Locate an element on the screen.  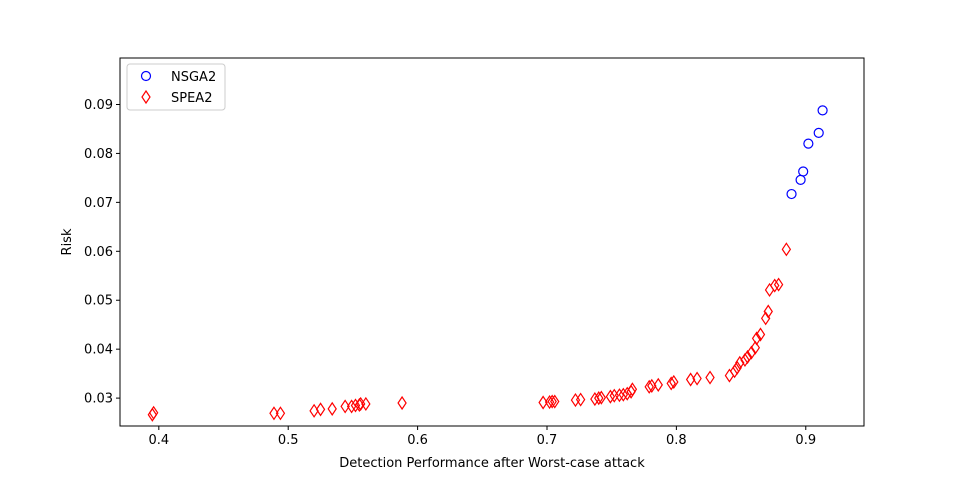
legend-box is located at coordinates (176, 87).